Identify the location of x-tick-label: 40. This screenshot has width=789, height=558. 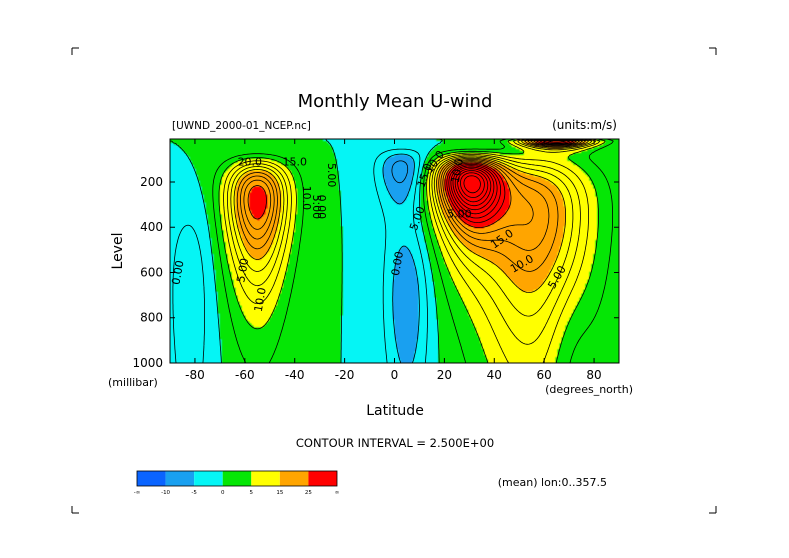
(494, 375).